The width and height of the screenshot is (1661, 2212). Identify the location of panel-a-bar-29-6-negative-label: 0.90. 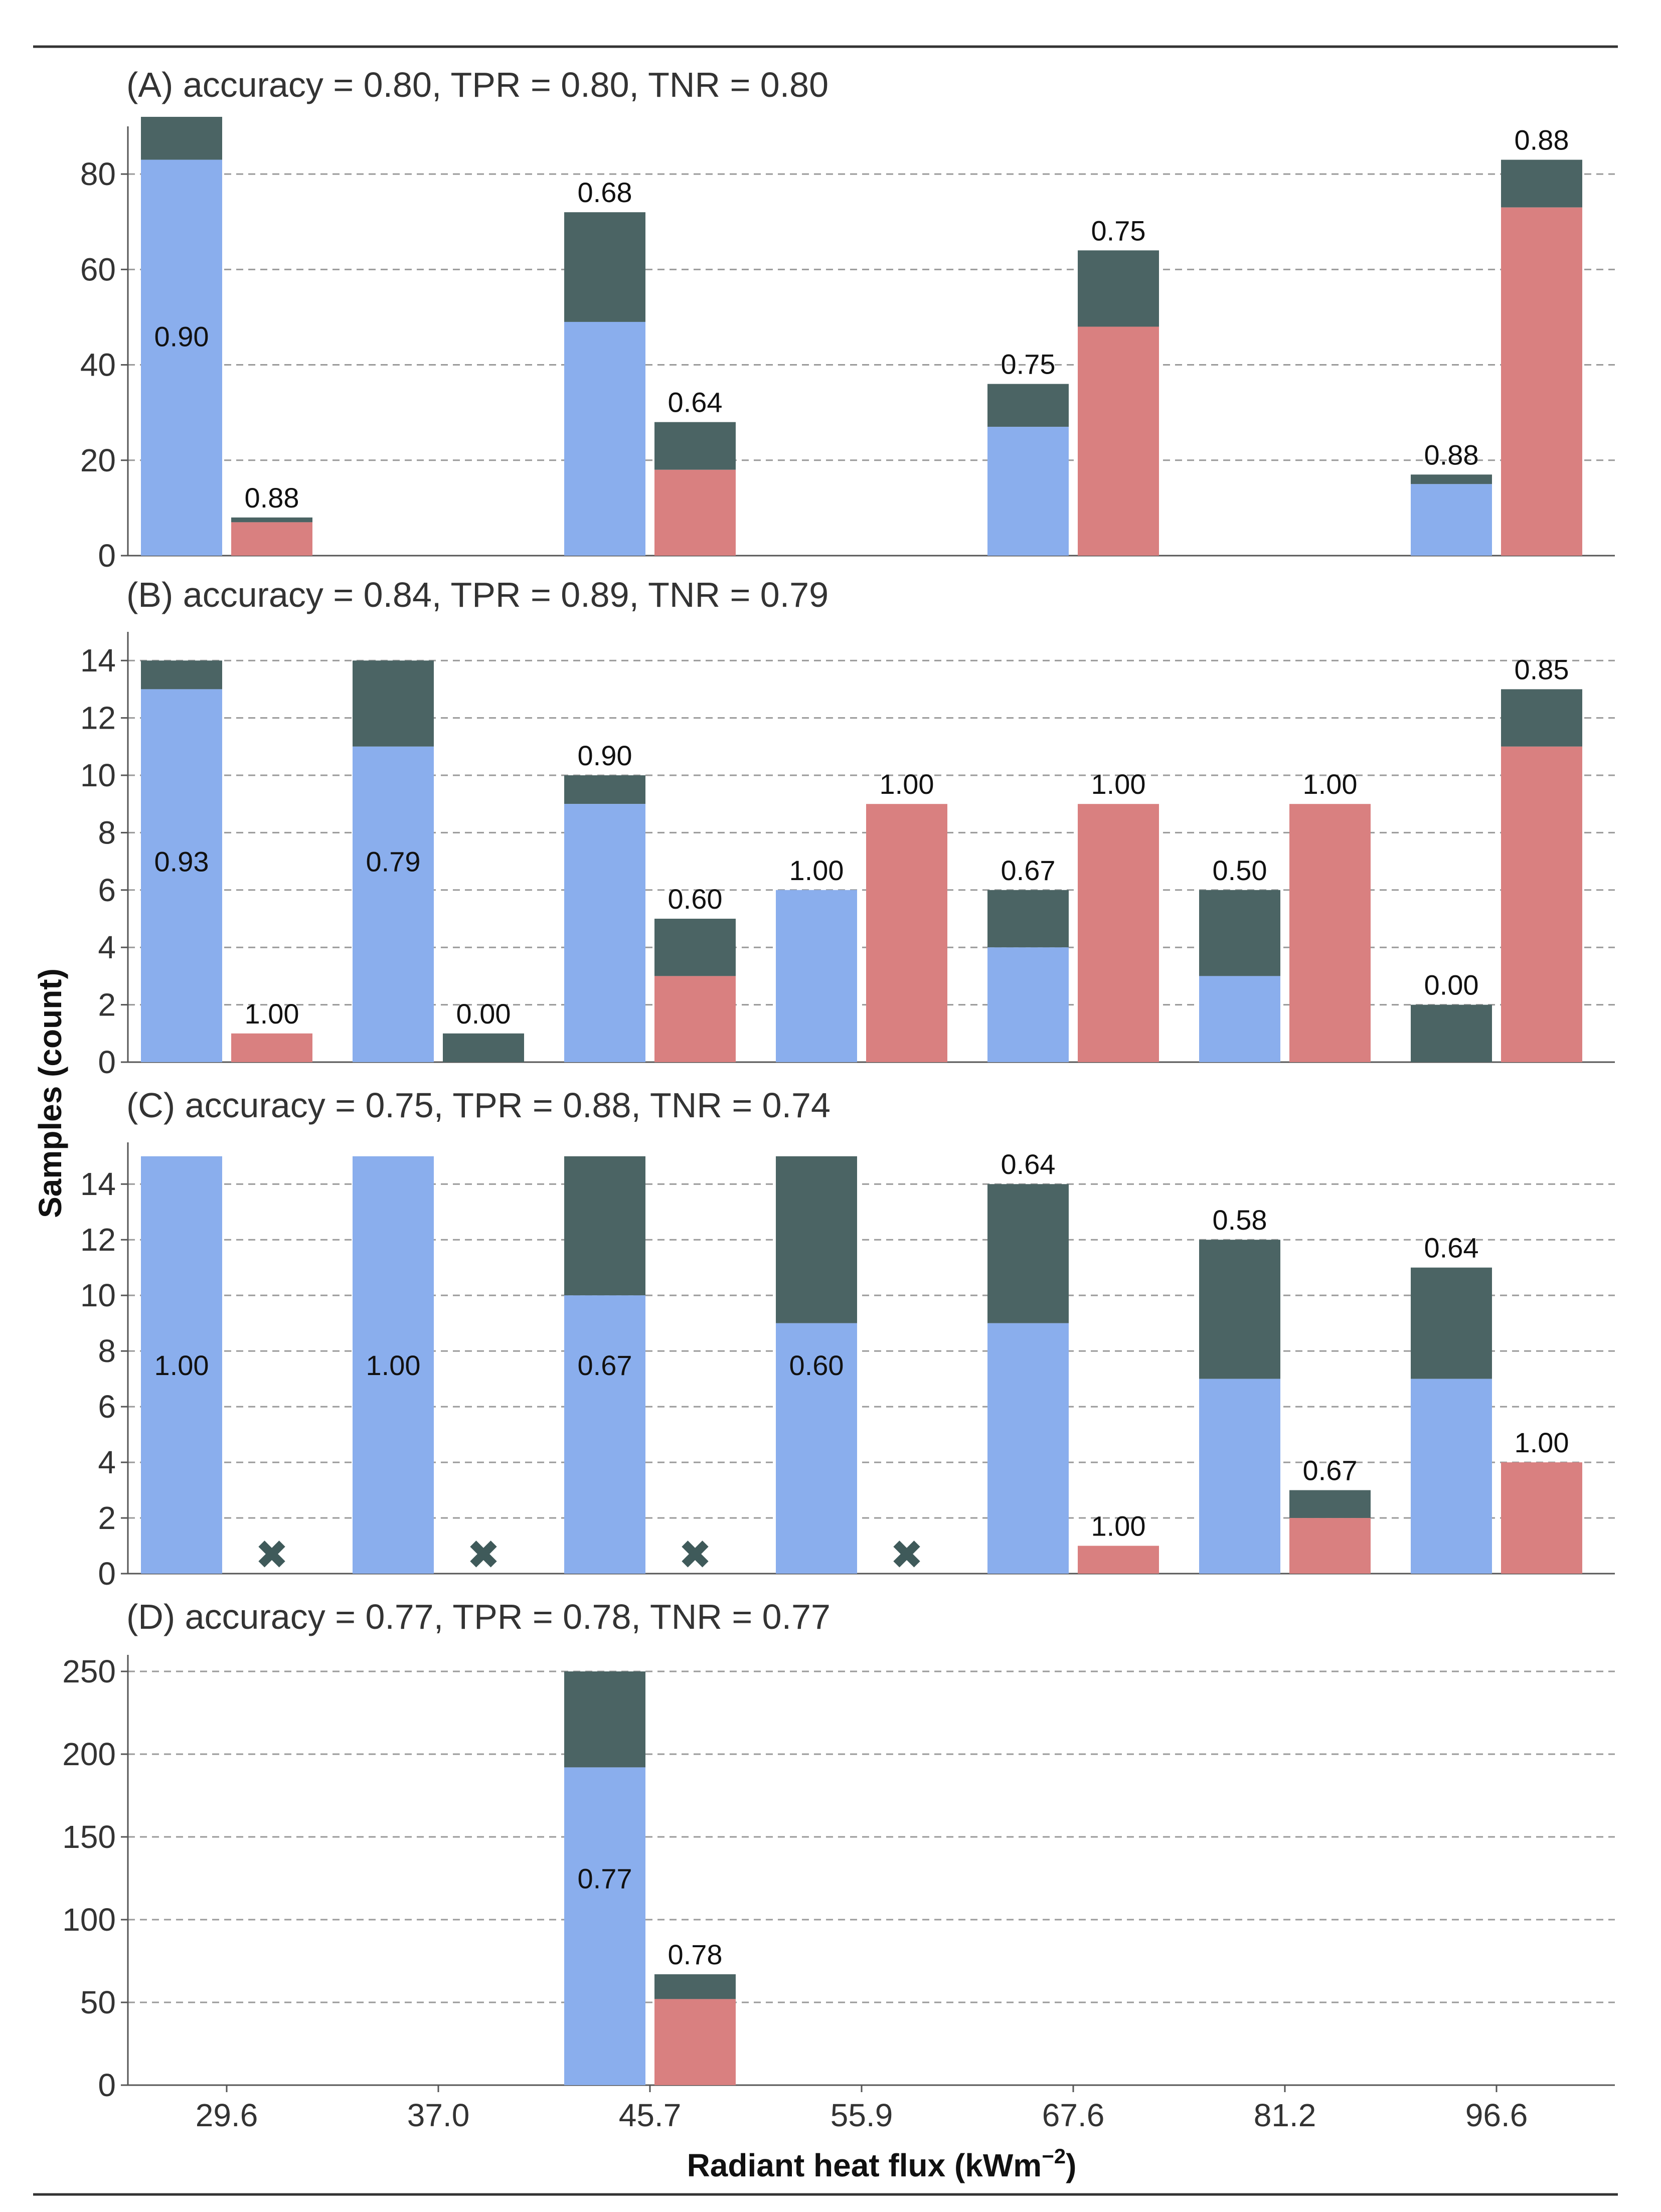
(181, 336).